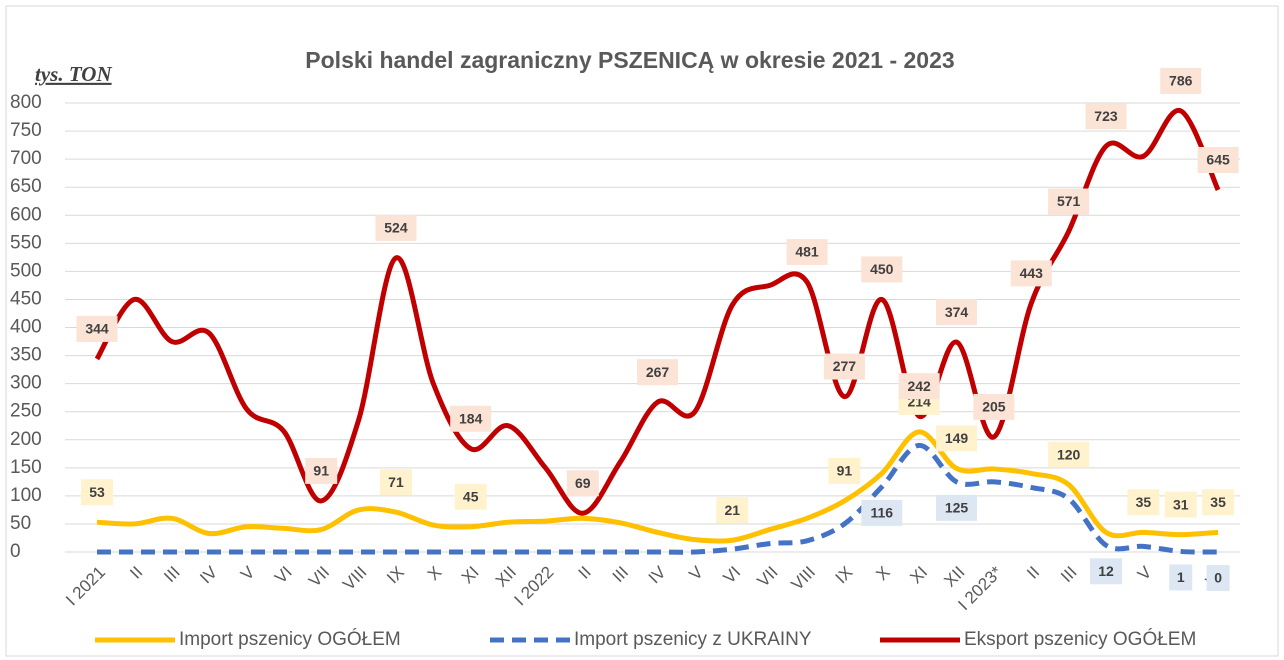 Image resolution: width=1284 pixels, height=660 pixels. I want to click on y-tick-label: 800, so click(26, 102).